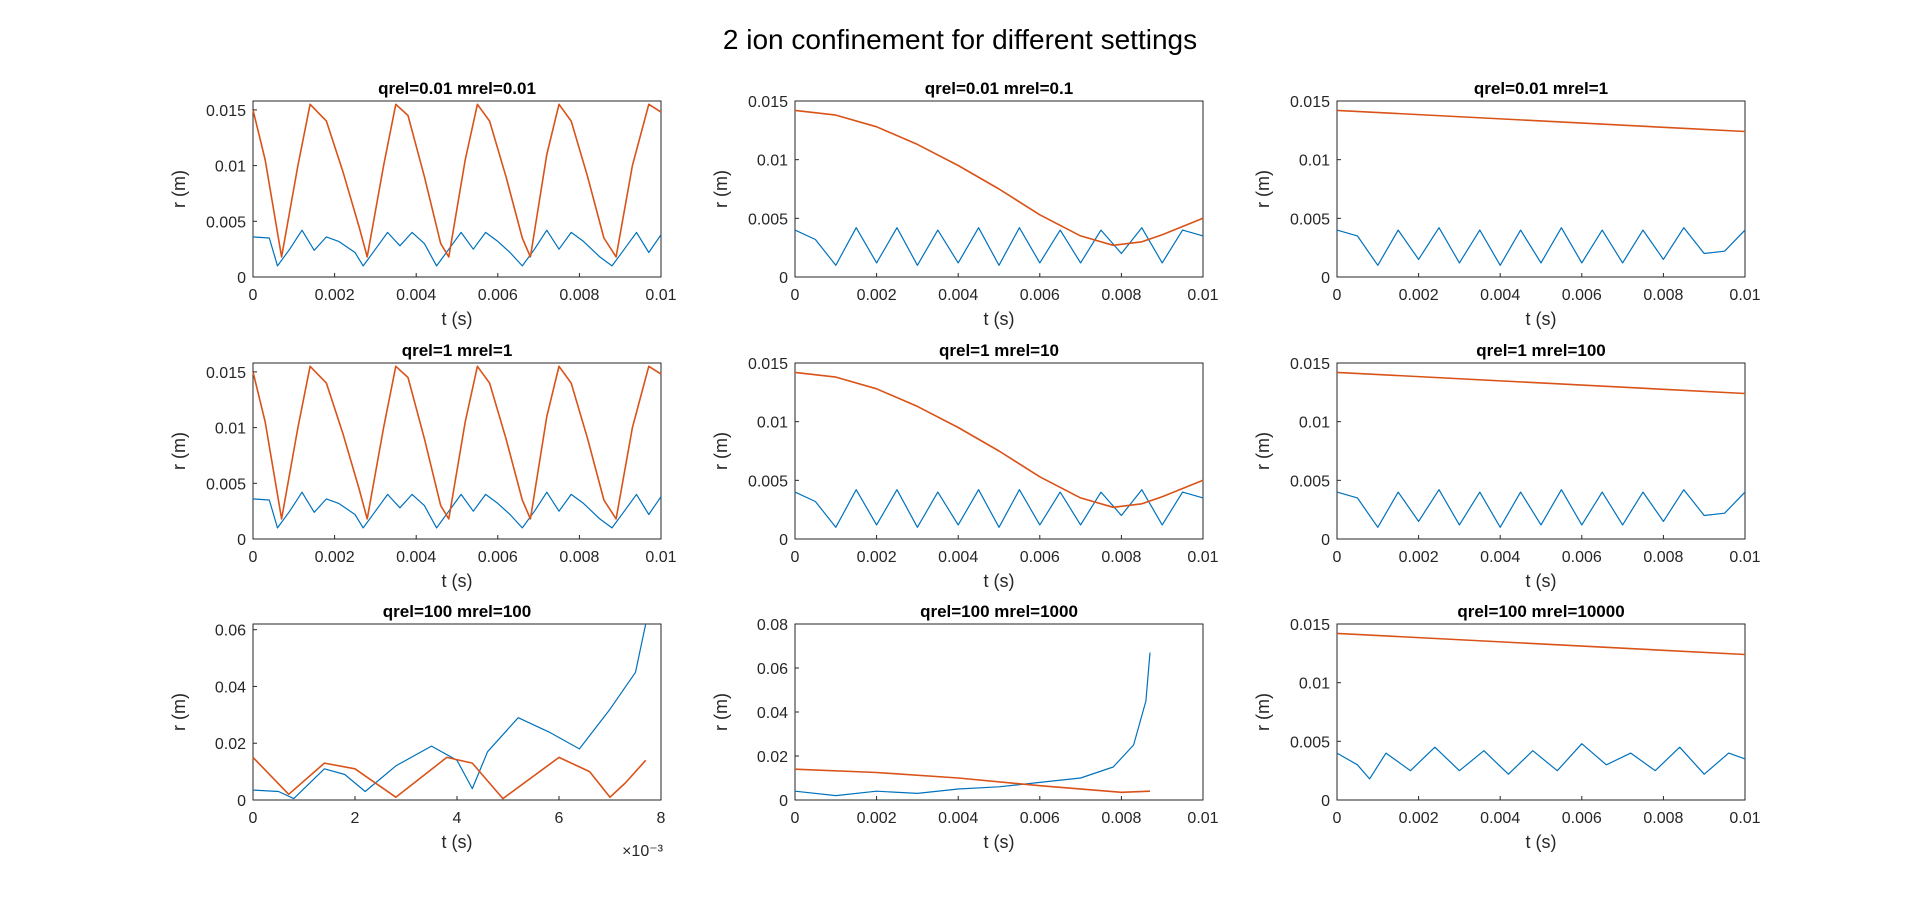 Image resolution: width=1920 pixels, height=899 pixels. I want to click on figure-title: 2 ion confinement for different settings, so click(960, 39).